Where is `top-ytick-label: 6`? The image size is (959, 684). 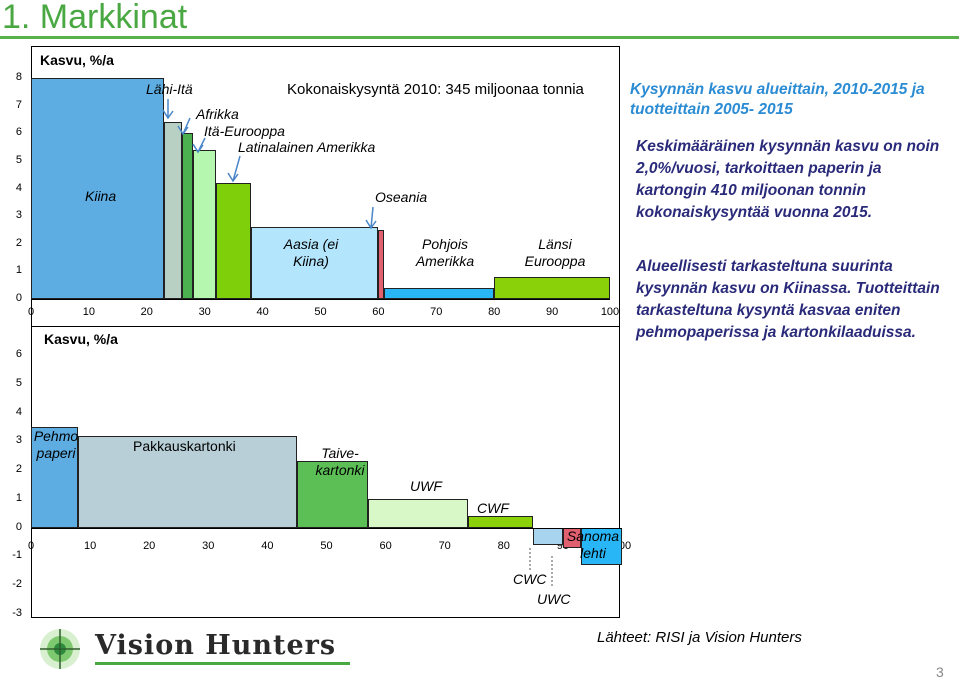
top-ytick-label: 6 is located at coordinates (18, 132).